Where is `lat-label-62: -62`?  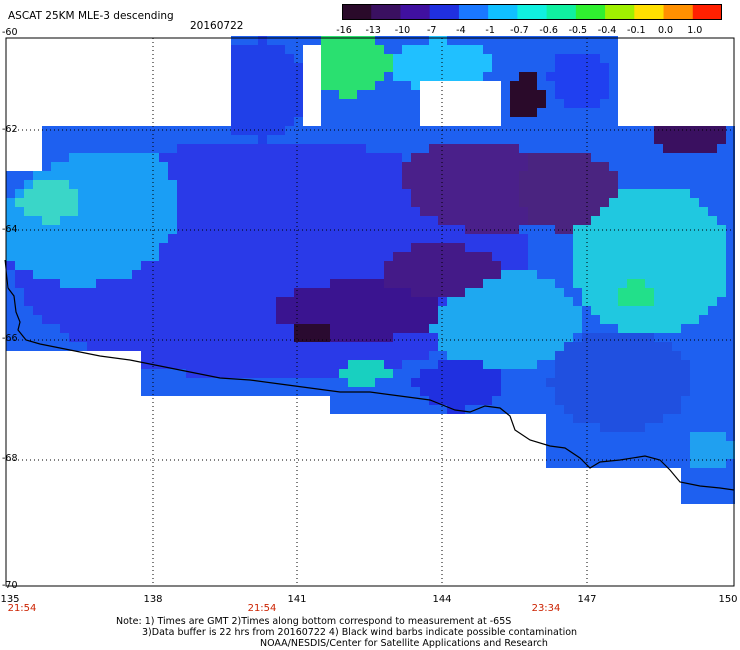
lat-label-62: -62 is located at coordinates (10, 129).